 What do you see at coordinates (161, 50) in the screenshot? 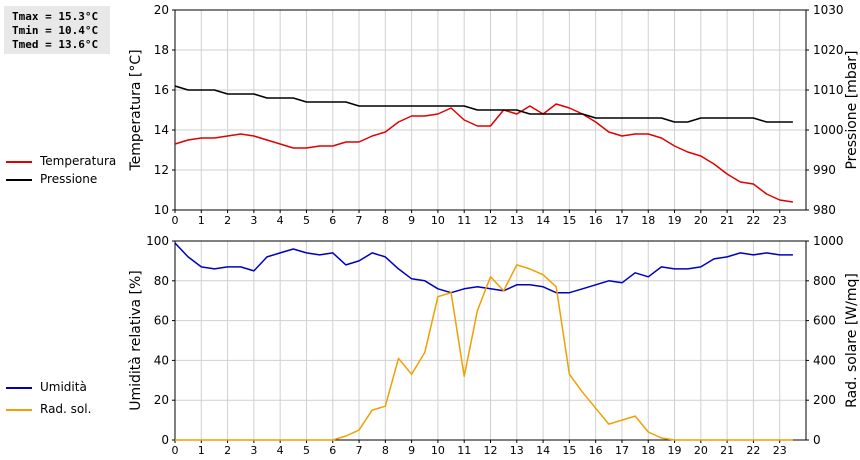
I see `y-tick-label: 18` at bounding box center [161, 50].